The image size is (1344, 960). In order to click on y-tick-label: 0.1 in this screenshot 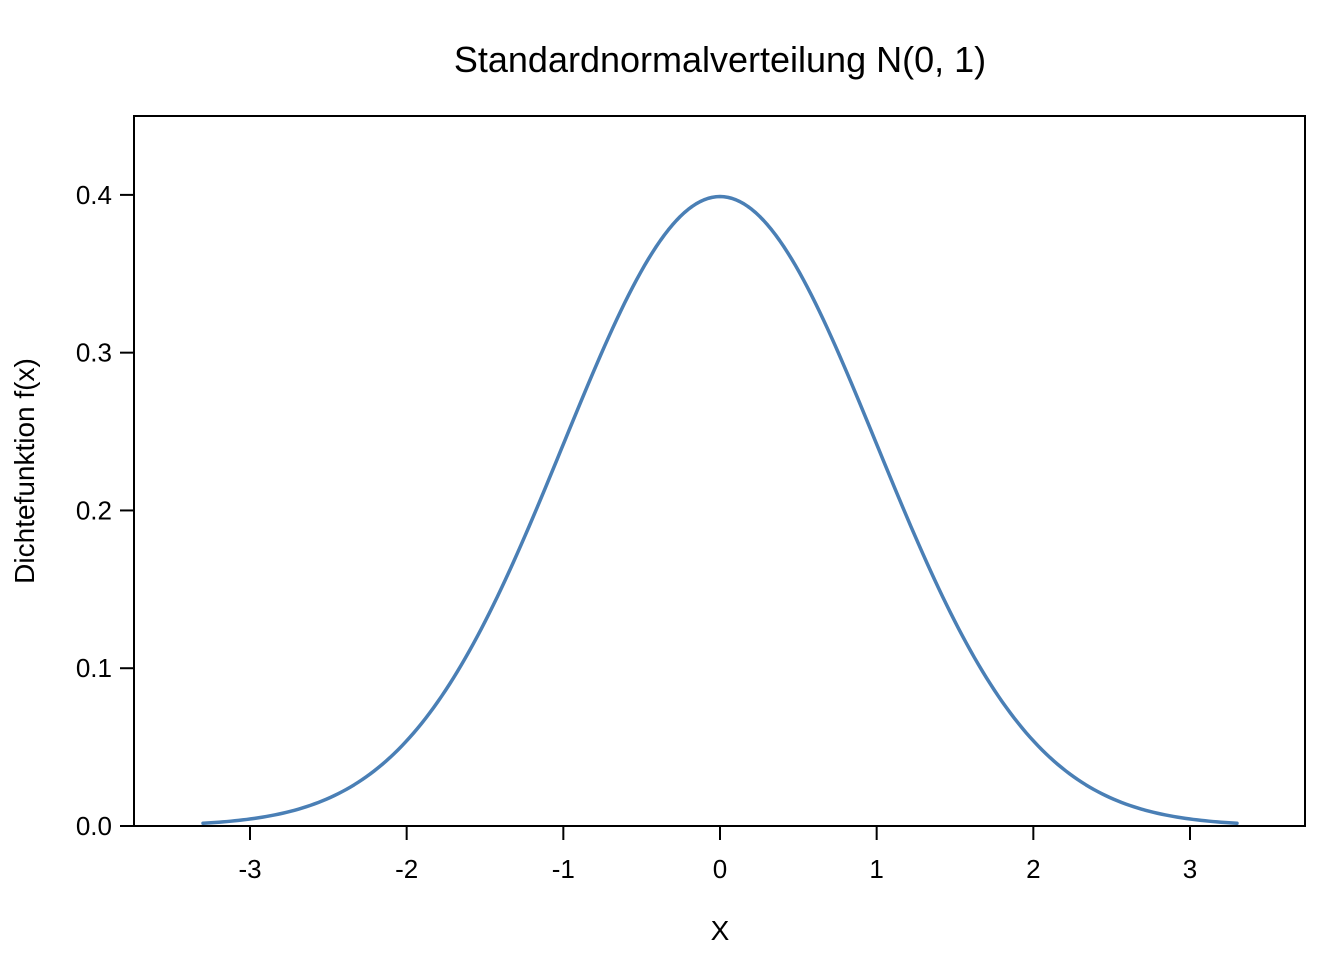, I will do `click(94, 668)`.